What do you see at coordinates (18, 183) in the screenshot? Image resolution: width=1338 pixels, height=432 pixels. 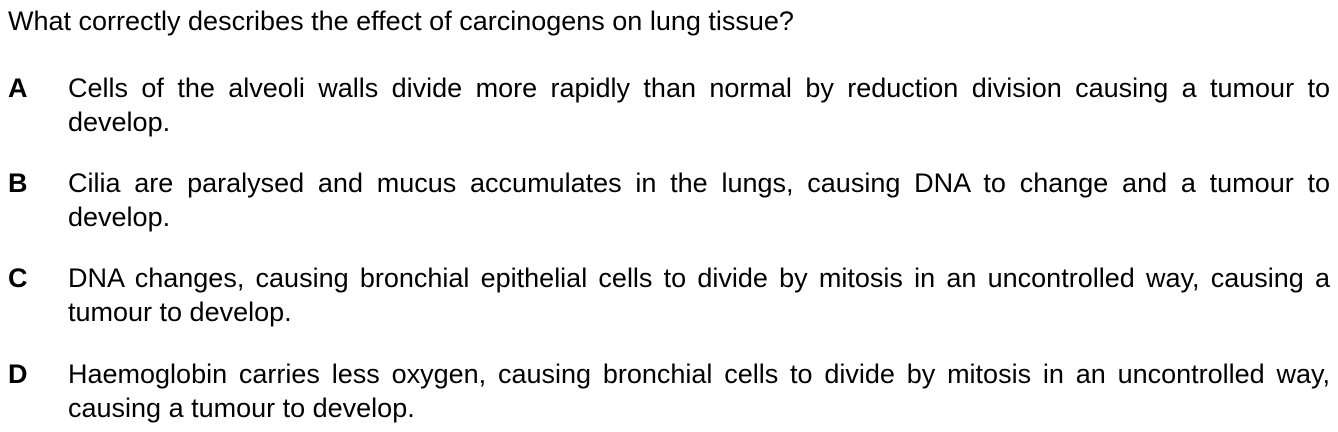 I see `option-letter-b: B` at bounding box center [18, 183].